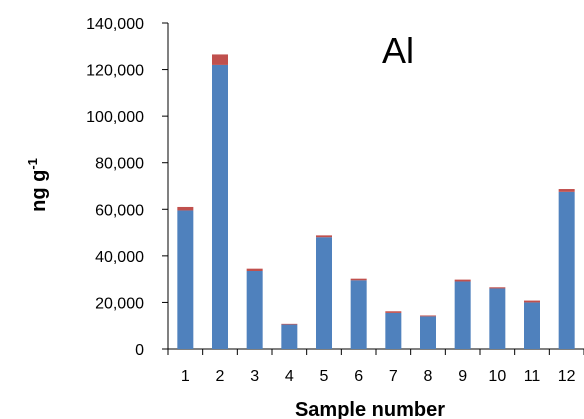 The height and width of the screenshot is (419, 584). I want to click on y-tick-label: 0, so click(139, 350).